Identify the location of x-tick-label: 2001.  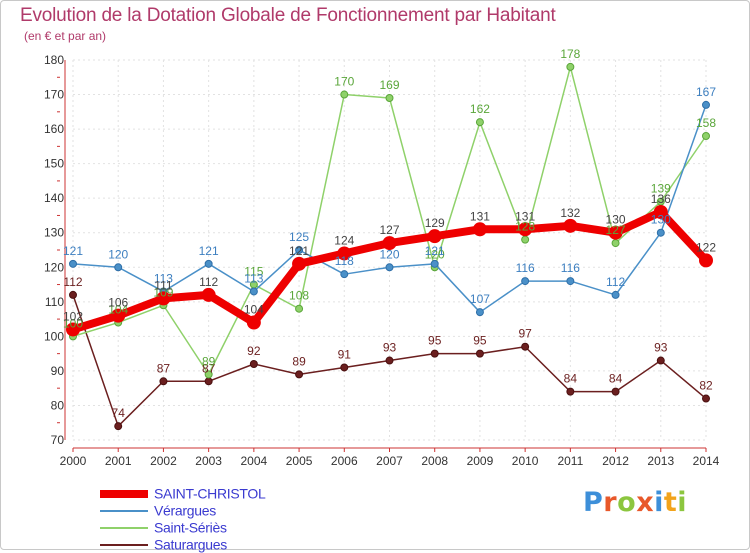
(118, 461).